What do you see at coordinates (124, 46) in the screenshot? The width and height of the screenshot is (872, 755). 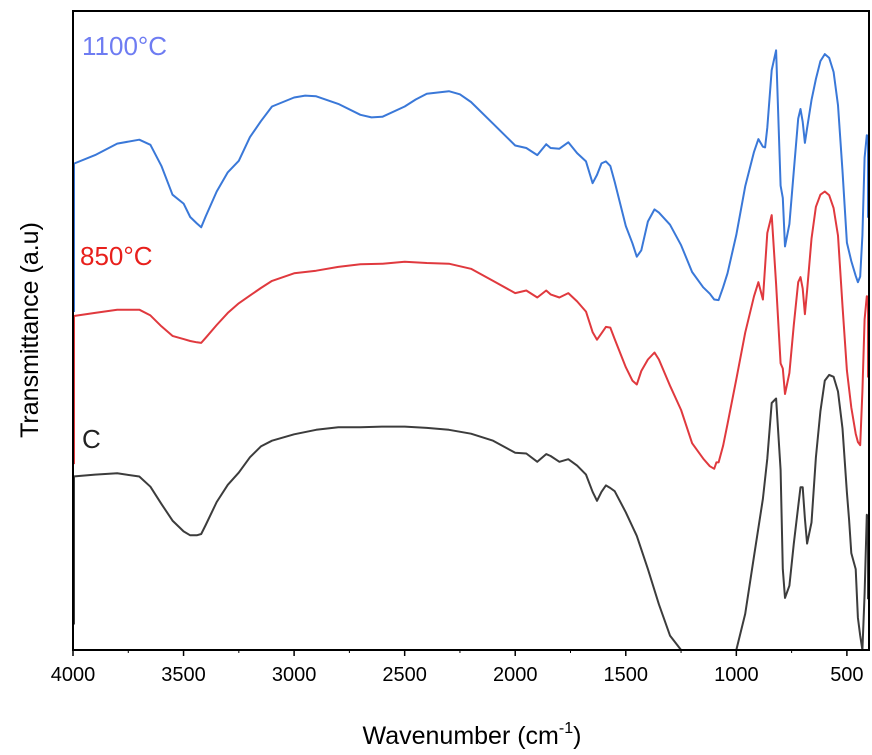 I see `series-label-1100c: 1100°C` at bounding box center [124, 46].